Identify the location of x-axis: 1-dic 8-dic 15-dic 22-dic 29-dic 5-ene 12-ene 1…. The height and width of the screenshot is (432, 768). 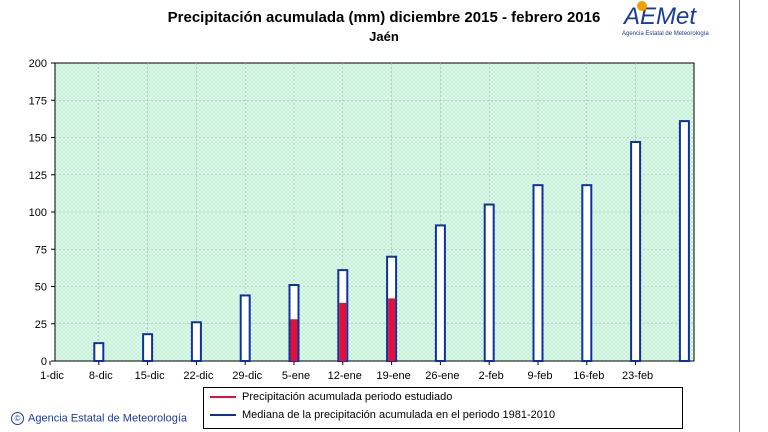
(346, 371).